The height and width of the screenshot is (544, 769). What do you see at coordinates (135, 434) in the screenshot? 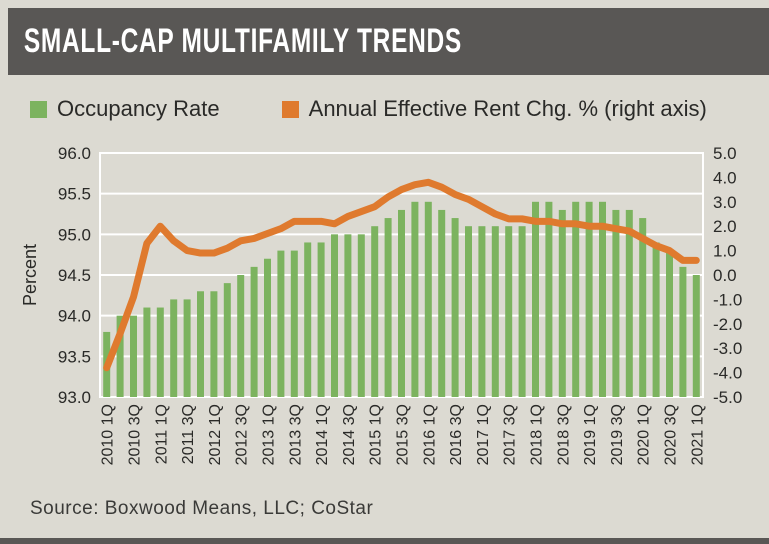
I see `x-axis-tick-label: 2010 3Q` at bounding box center [135, 434].